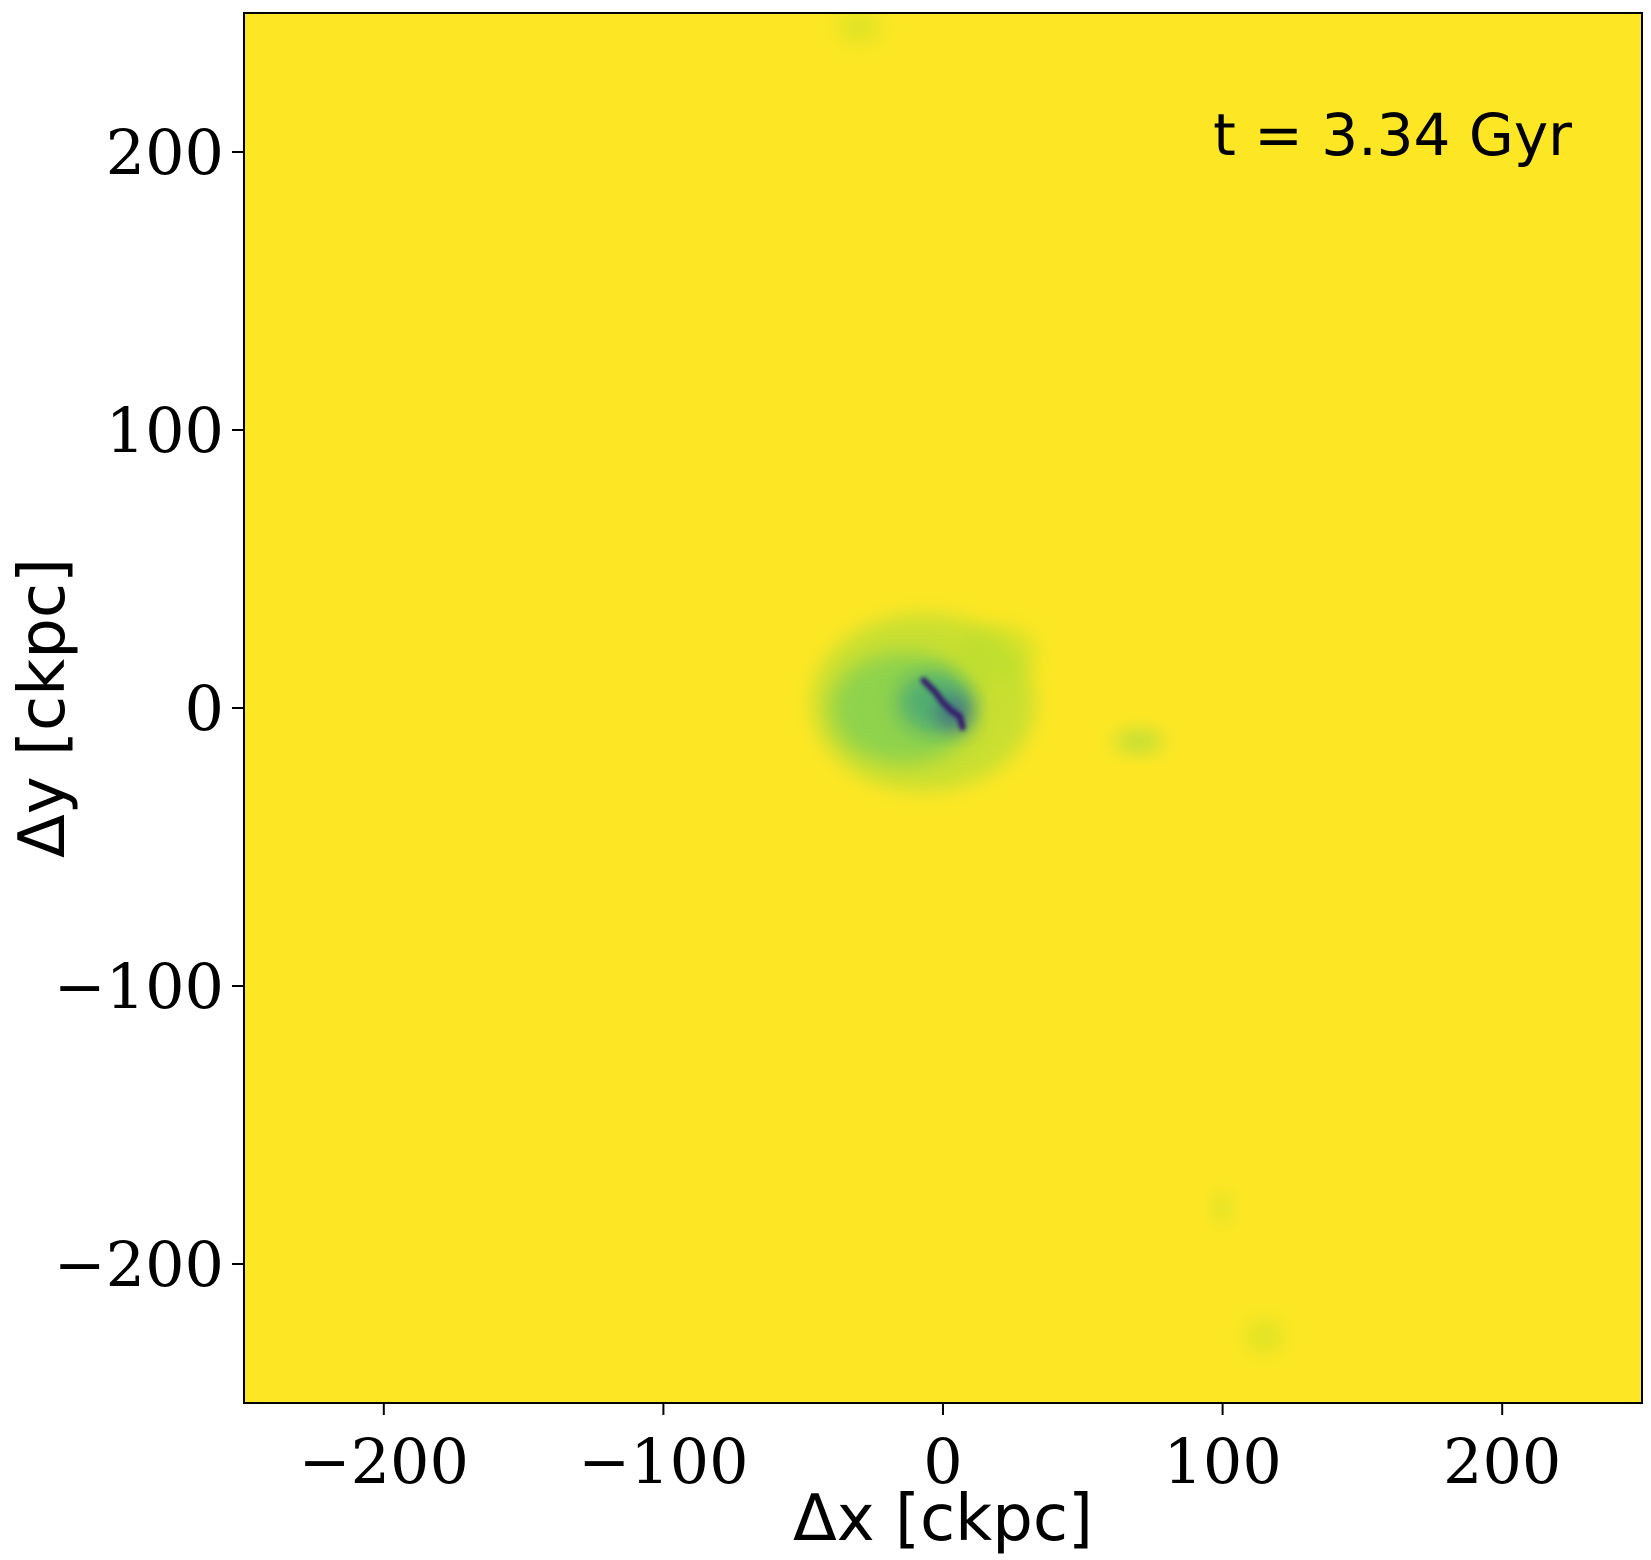 This screenshot has width=1651, height=1560. I want to click on y-tick-label: −100, so click(139, 986).